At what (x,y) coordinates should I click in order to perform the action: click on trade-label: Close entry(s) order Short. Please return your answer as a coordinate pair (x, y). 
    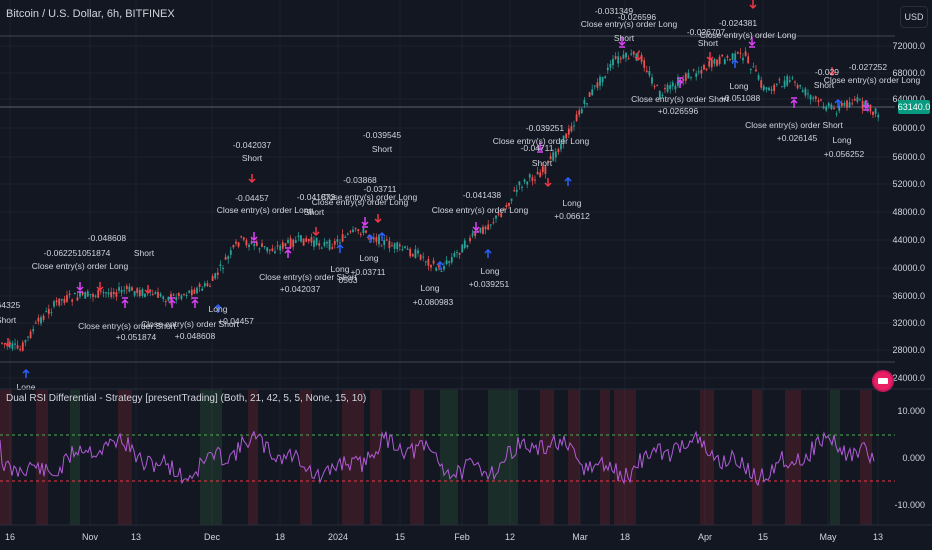
    Looking at the image, I should click on (308, 277).